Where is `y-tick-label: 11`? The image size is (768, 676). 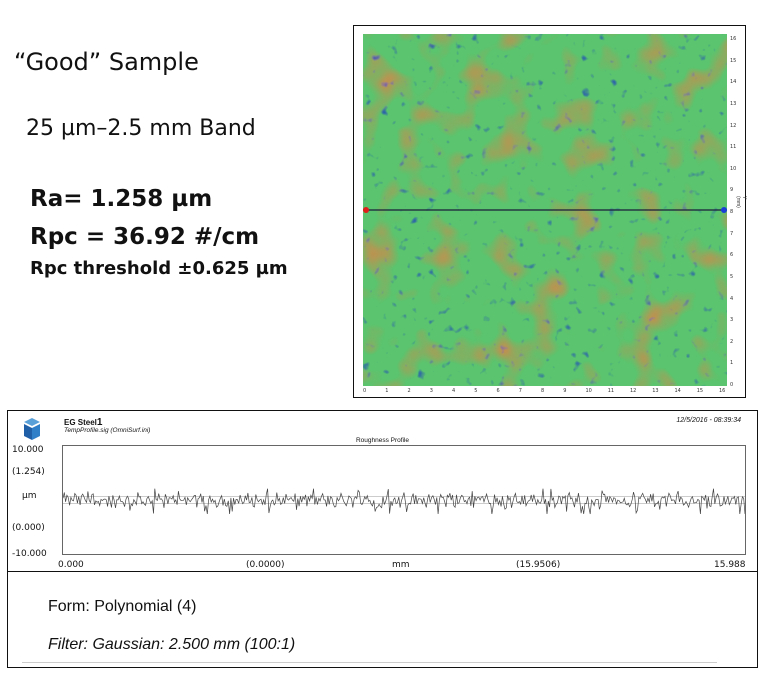 y-tick-label: 11 is located at coordinates (733, 147).